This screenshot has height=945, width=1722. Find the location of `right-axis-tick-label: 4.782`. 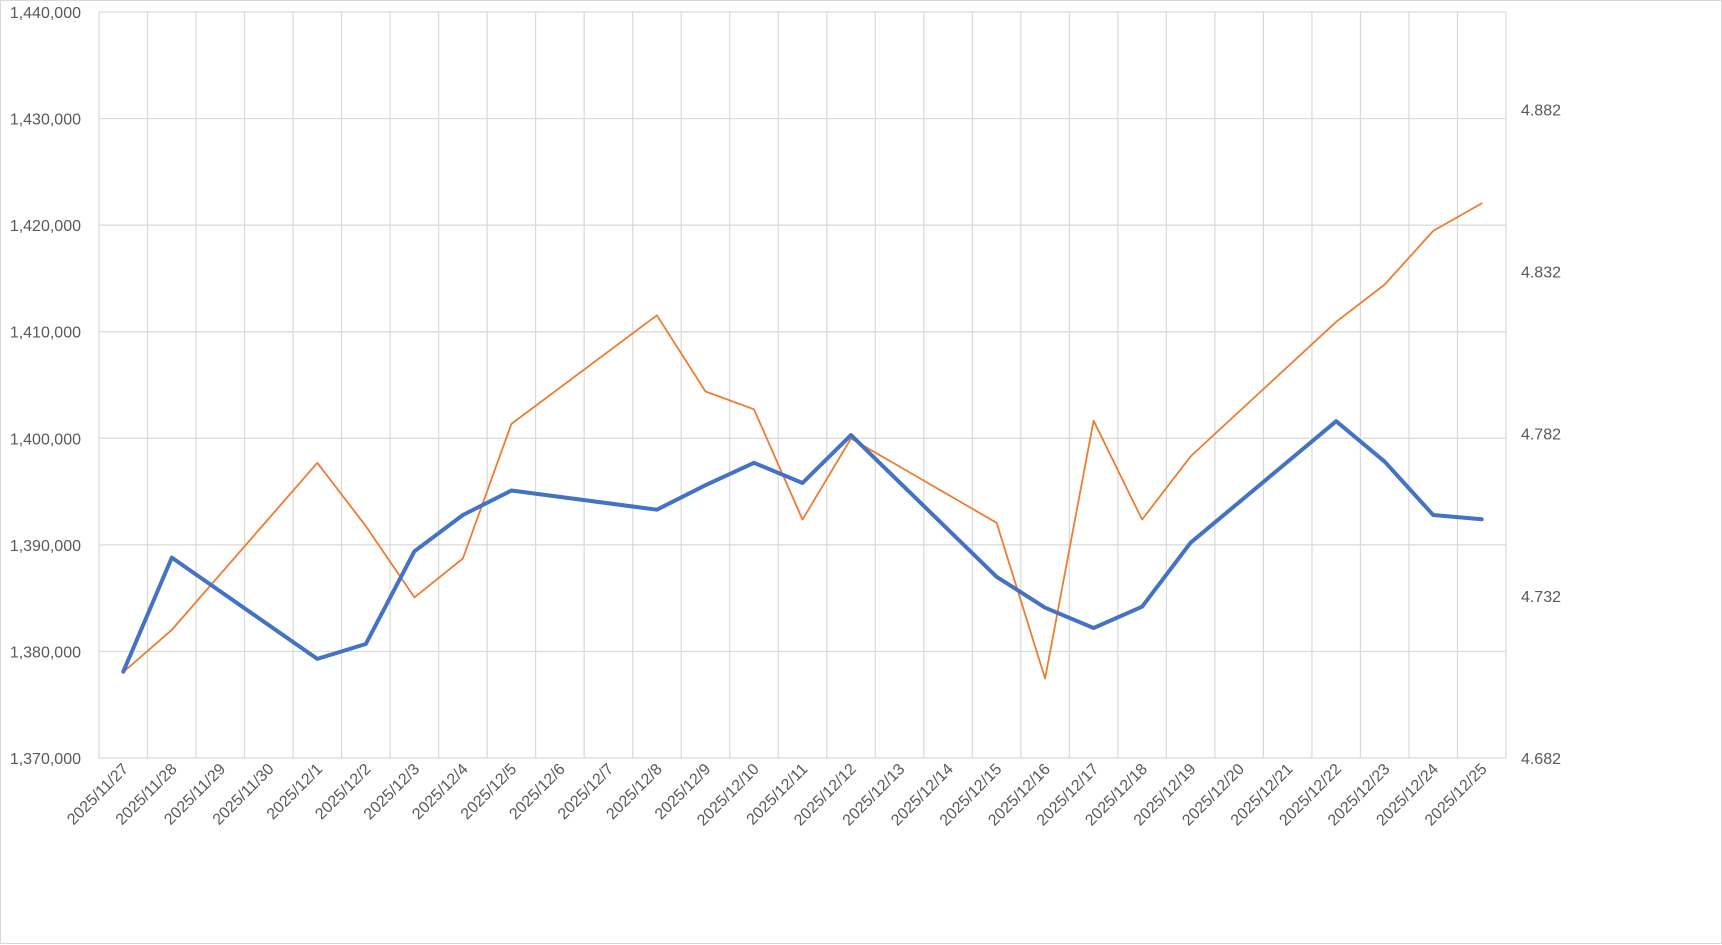

right-axis-tick-label: 4.782 is located at coordinates (1541, 435).